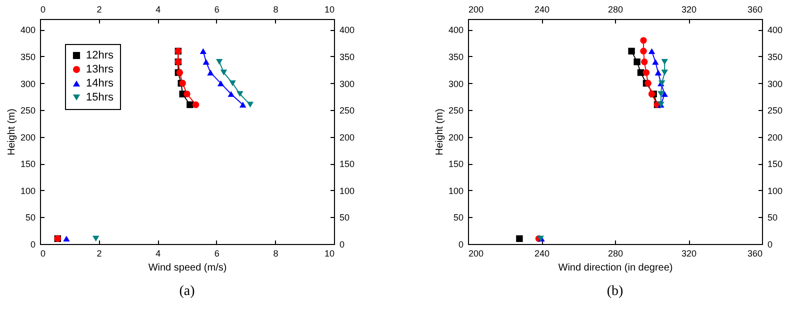 This screenshot has height=330, width=804. What do you see at coordinates (158, 9) in the screenshot?
I see `x2-tick-label: 4` at bounding box center [158, 9].